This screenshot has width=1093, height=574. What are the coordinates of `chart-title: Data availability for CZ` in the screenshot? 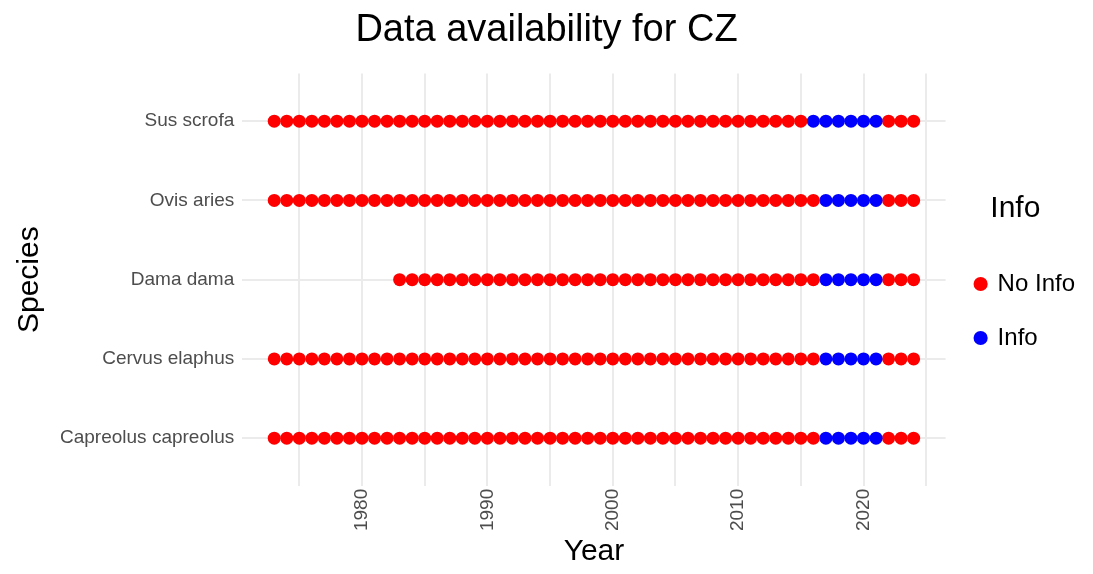 It's located at (546, 28).